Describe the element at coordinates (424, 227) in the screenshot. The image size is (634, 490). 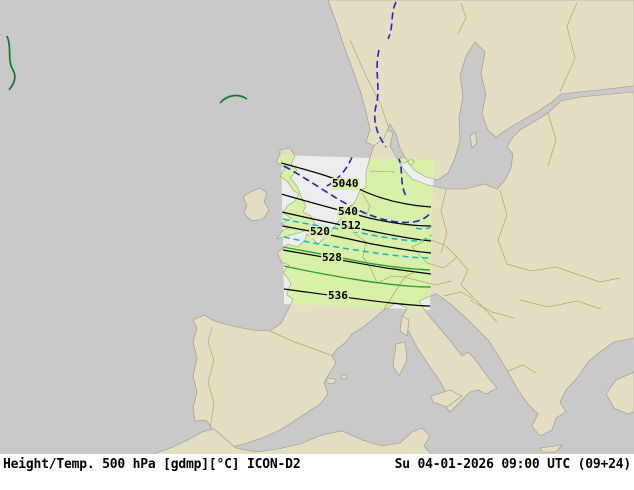
I see `temp-contour-cyan-hook` at that location.